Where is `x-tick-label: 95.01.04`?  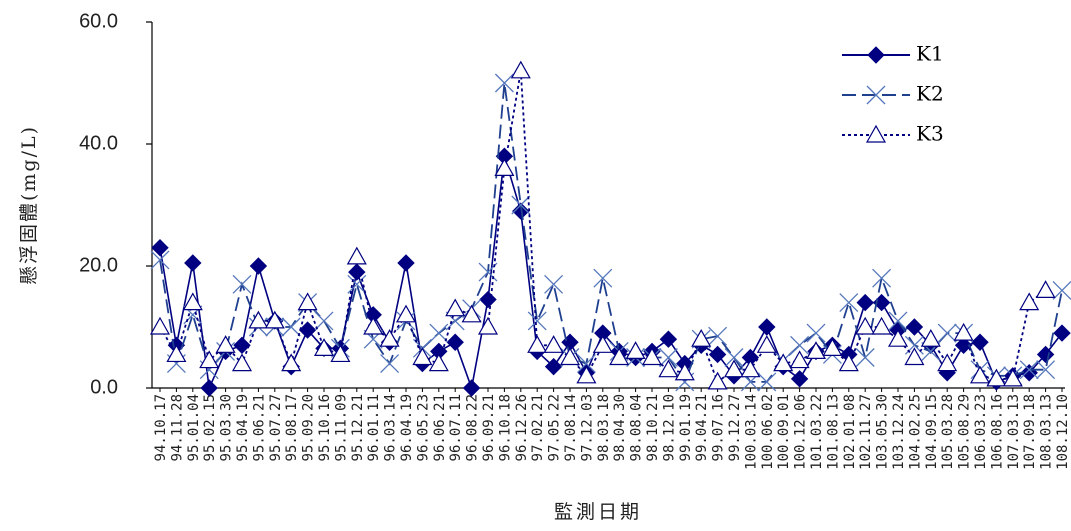
x-tick-label: 95.01.04 is located at coordinates (194, 427).